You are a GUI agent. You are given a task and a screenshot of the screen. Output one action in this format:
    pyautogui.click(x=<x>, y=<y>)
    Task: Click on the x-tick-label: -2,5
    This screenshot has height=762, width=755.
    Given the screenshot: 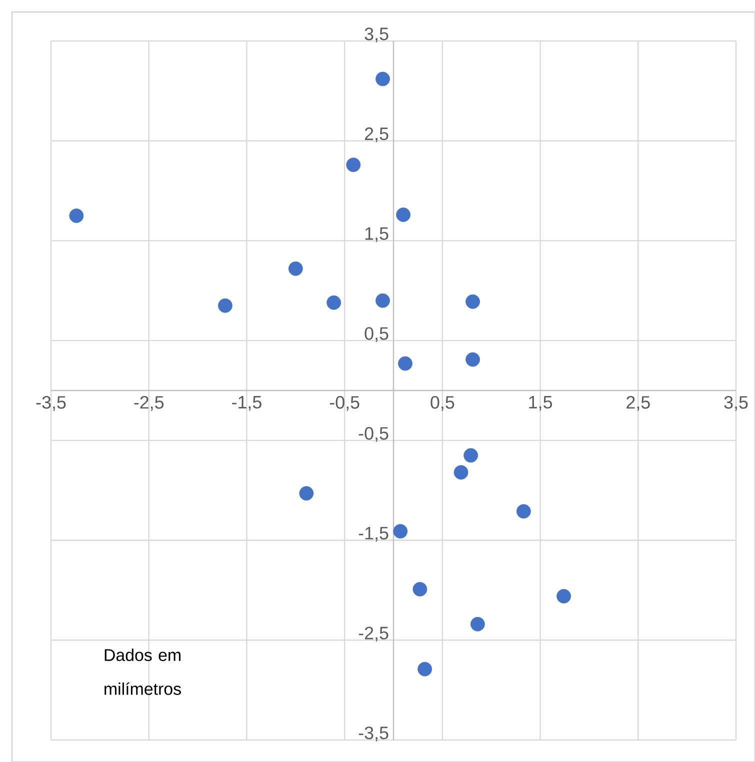 What is the action you would take?
    pyautogui.click(x=149, y=403)
    